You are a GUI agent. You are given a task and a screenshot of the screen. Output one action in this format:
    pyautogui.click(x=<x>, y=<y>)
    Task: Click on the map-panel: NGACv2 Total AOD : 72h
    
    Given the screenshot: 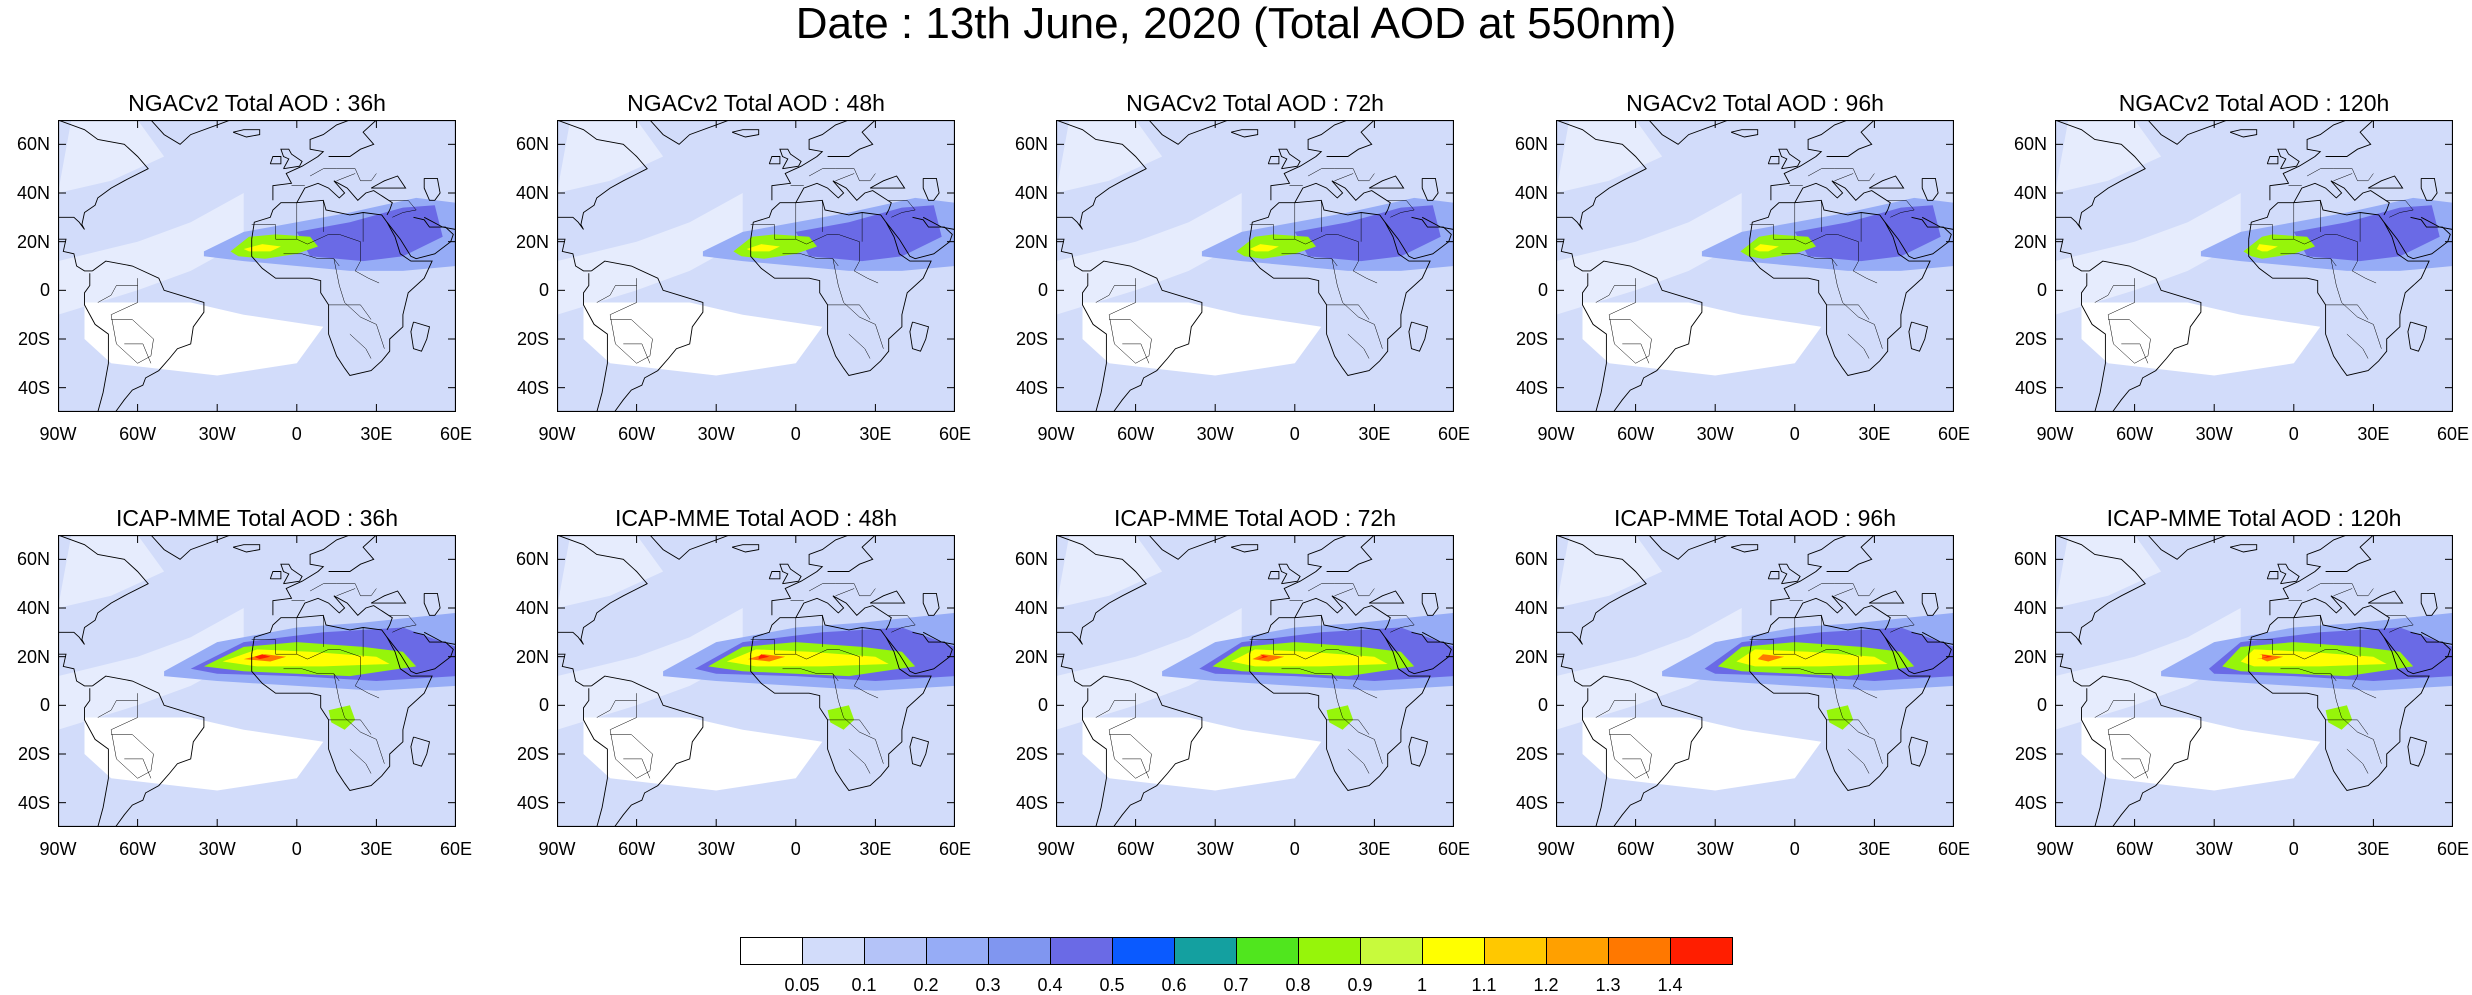 What is the action you would take?
    pyautogui.click(x=1255, y=251)
    